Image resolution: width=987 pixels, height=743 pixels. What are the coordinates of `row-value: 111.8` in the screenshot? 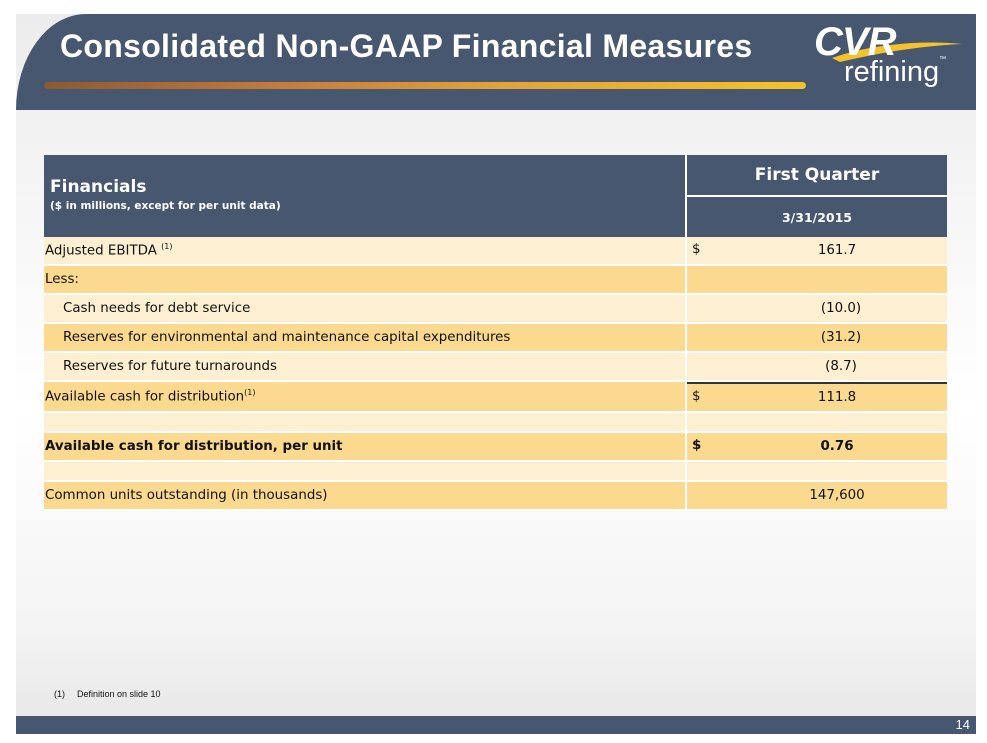 It's located at (837, 397).